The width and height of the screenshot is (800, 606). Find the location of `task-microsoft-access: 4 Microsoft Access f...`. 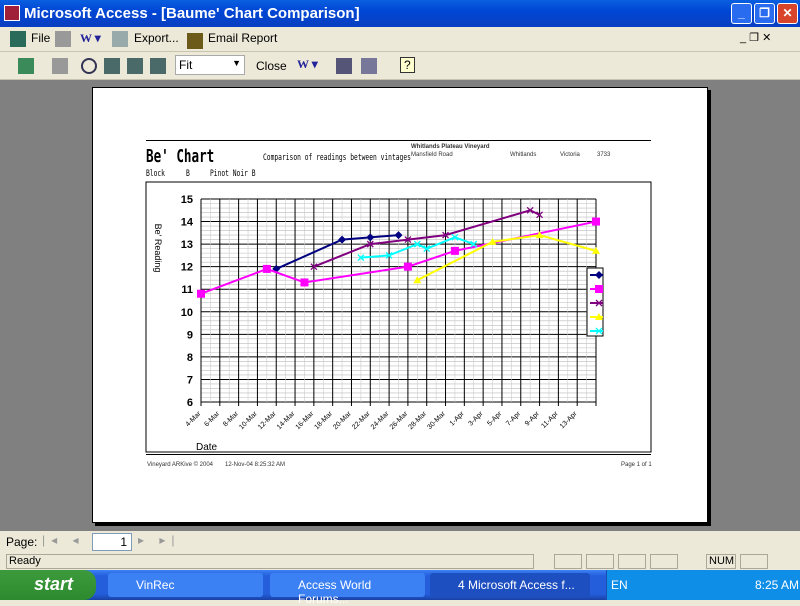

task-microsoft-access: 4 Microsoft Access f... is located at coordinates (510, 585).